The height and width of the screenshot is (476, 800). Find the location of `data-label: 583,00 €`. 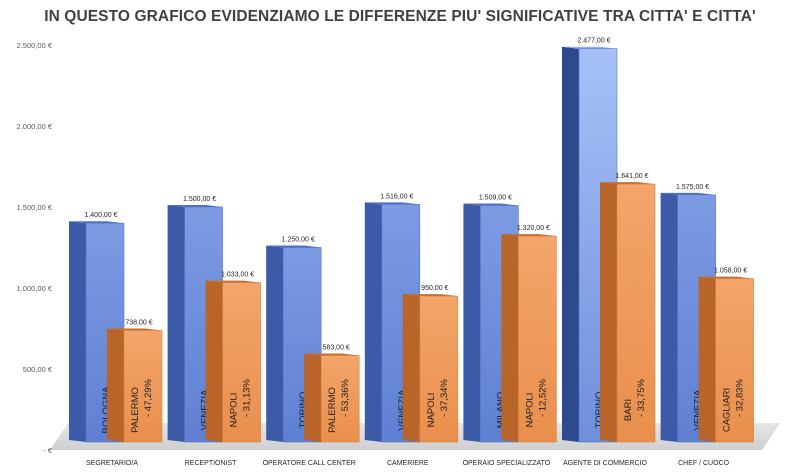

data-label: 583,00 € is located at coordinates (336, 348).